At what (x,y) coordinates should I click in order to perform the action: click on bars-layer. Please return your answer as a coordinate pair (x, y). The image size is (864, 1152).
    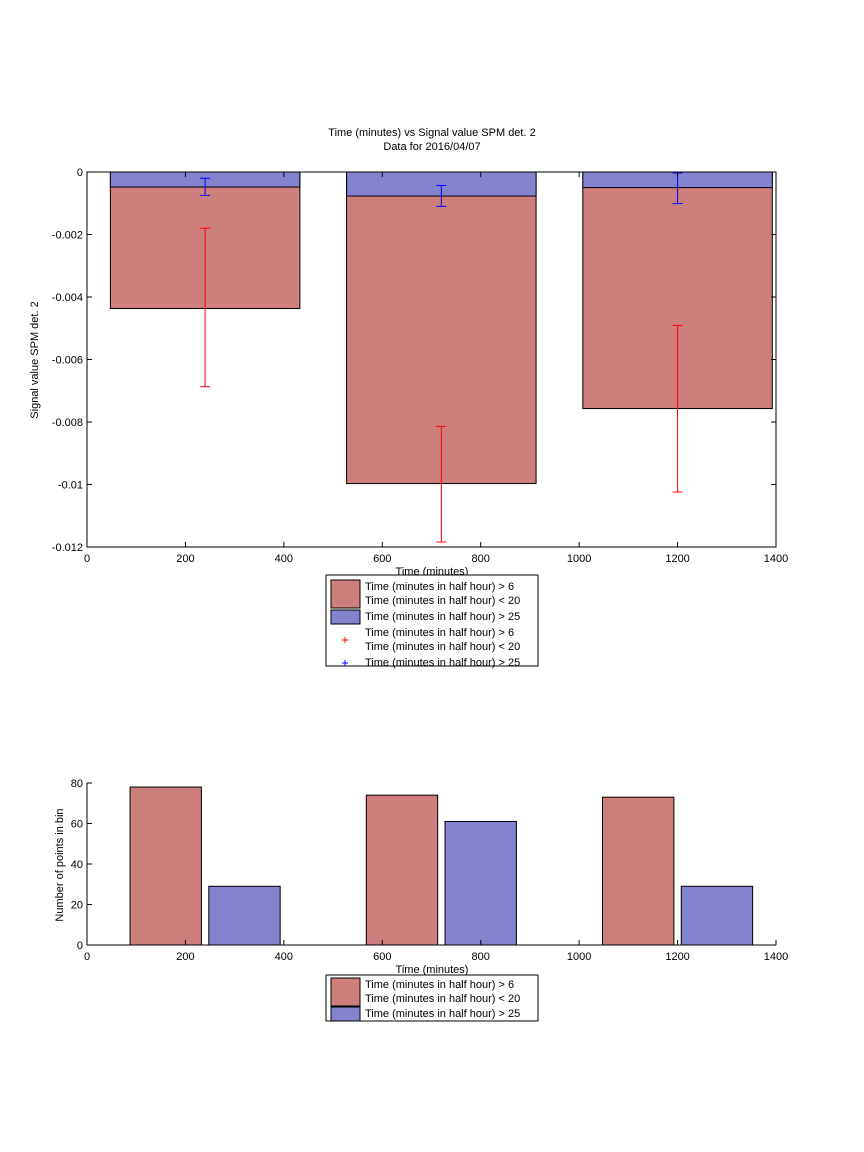
    Looking at the image, I should click on (441, 866).